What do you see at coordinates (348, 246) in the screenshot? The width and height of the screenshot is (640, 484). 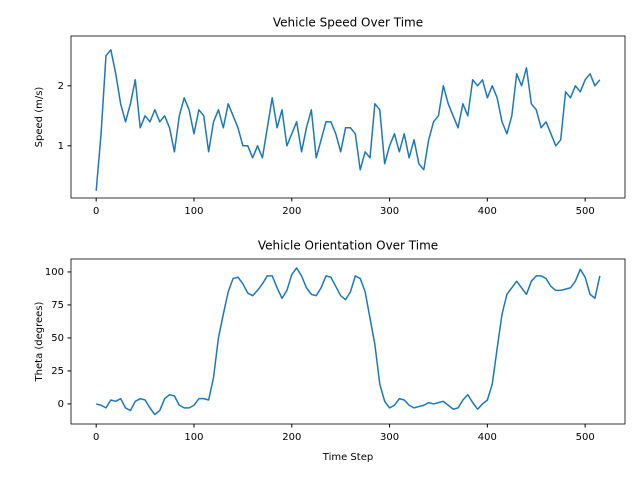 I see `chart-title: Vehicle Orientation Over Time` at bounding box center [348, 246].